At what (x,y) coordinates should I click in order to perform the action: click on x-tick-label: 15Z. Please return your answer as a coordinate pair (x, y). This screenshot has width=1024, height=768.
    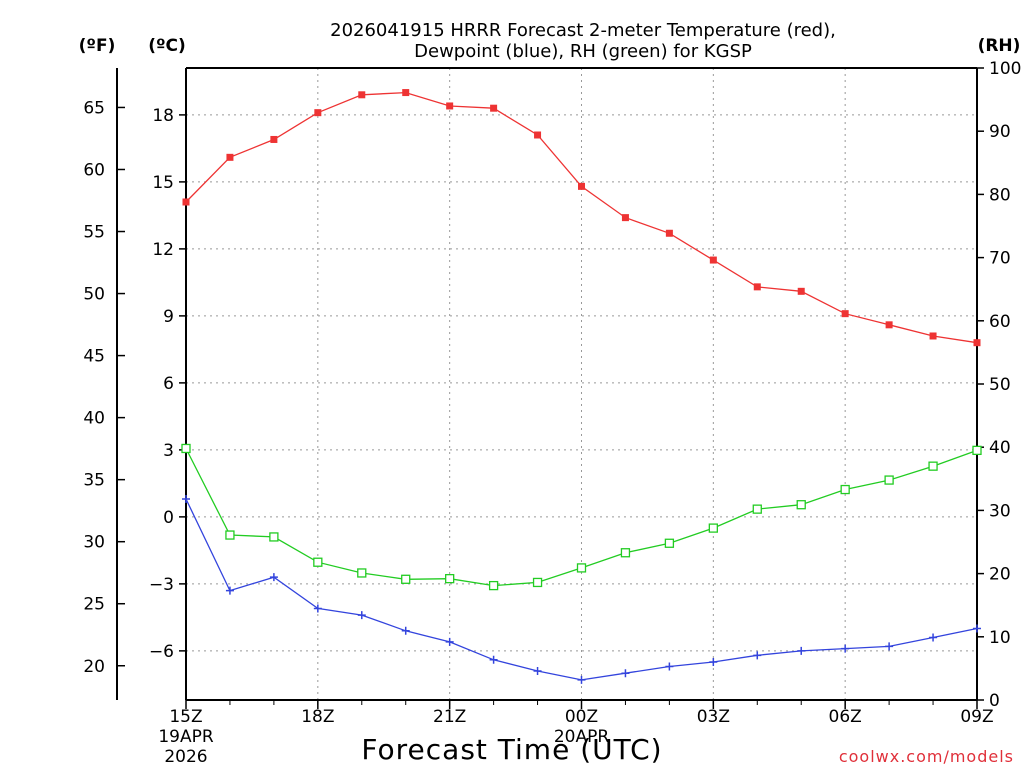
    Looking at the image, I should click on (185, 717).